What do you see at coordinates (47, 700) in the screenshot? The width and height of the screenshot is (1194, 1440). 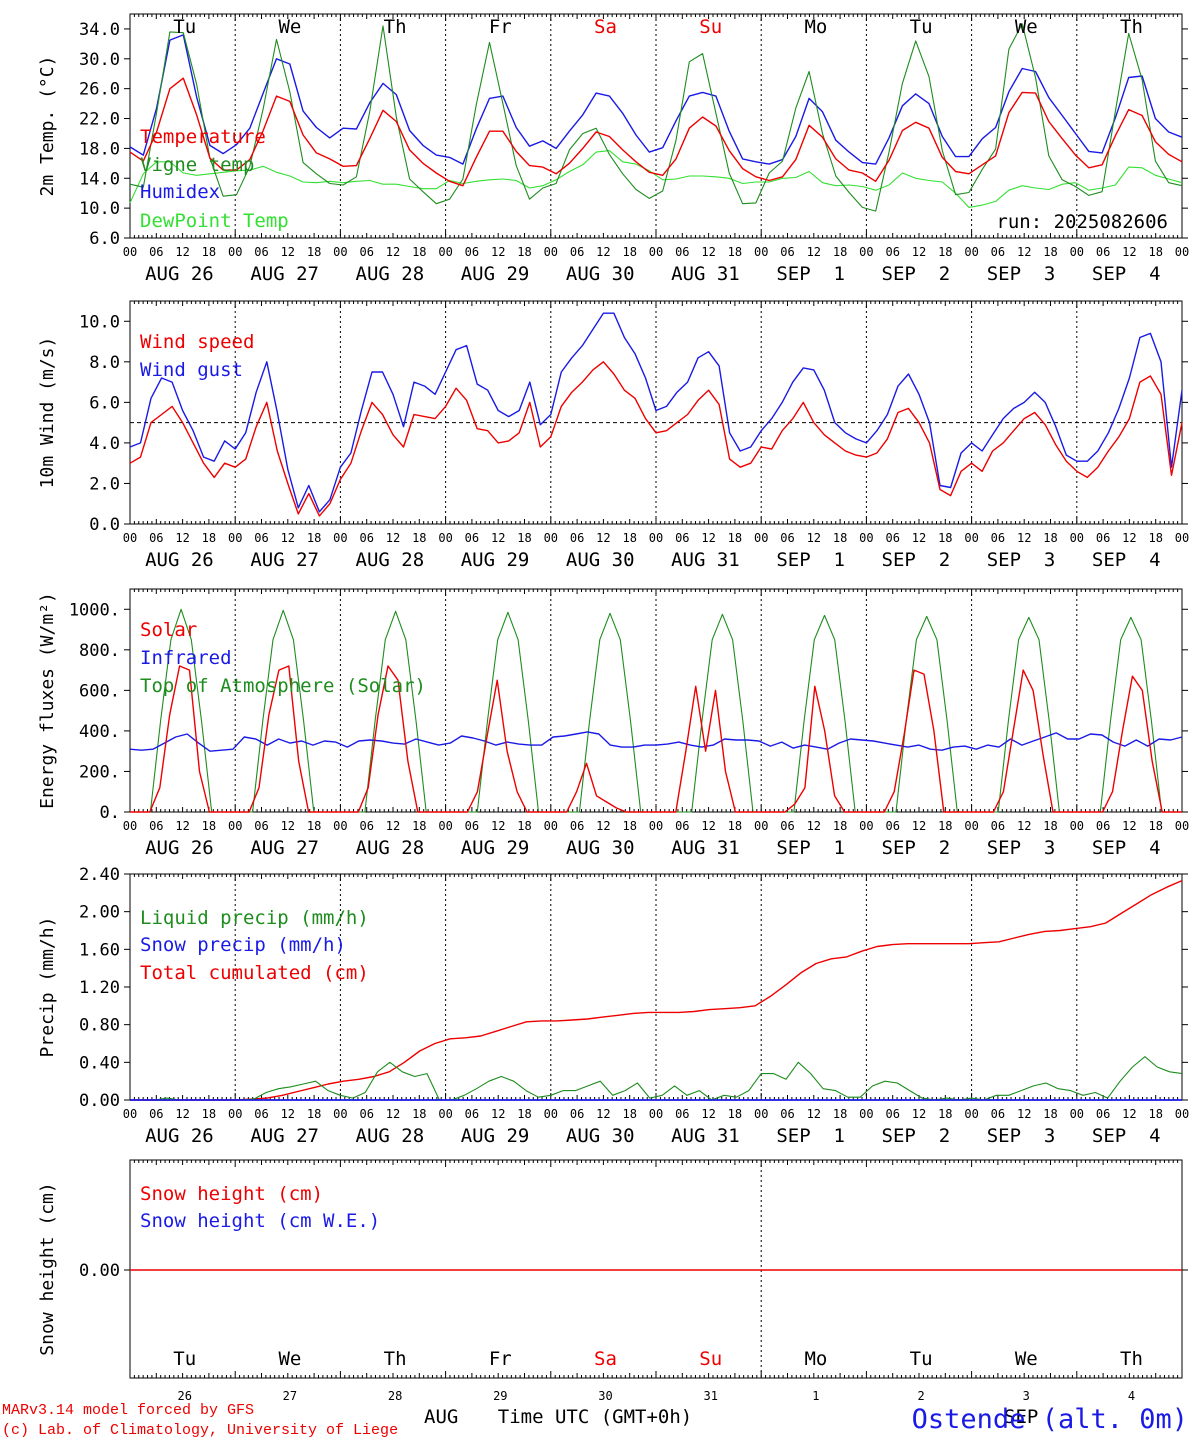 I see `y-axis-label: Energy fluxes (W/m²)` at bounding box center [47, 700].